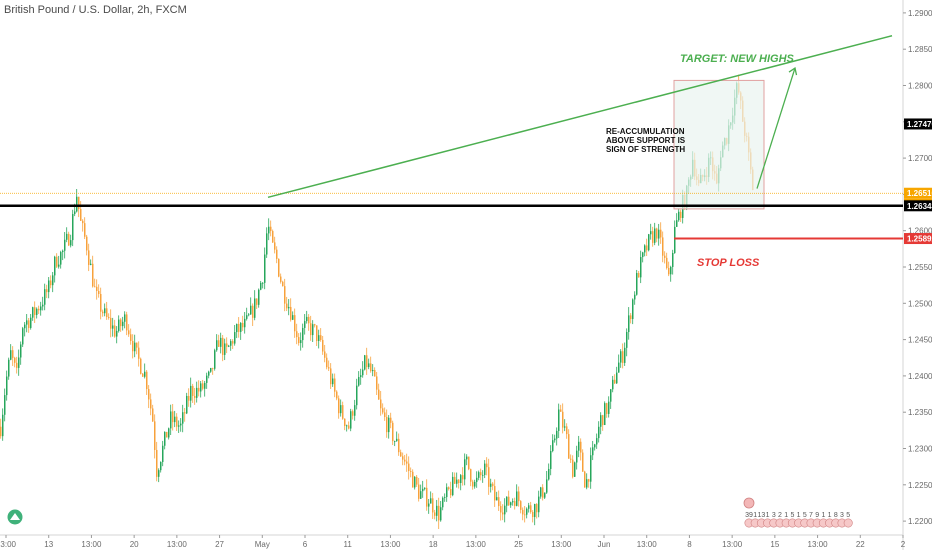 Image resolution: width=932 pixels, height=550 pixels. Describe the element at coordinates (817, 515) in the screenshot. I see `event-count: 9` at that location.